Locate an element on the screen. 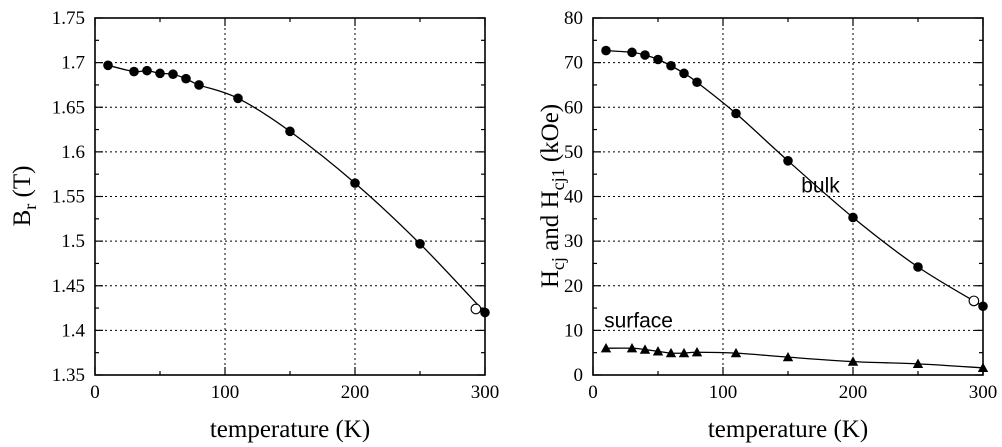 The height and width of the screenshot is (447, 1002). y-axis-label: Br (T) is located at coordinates (24, 196).